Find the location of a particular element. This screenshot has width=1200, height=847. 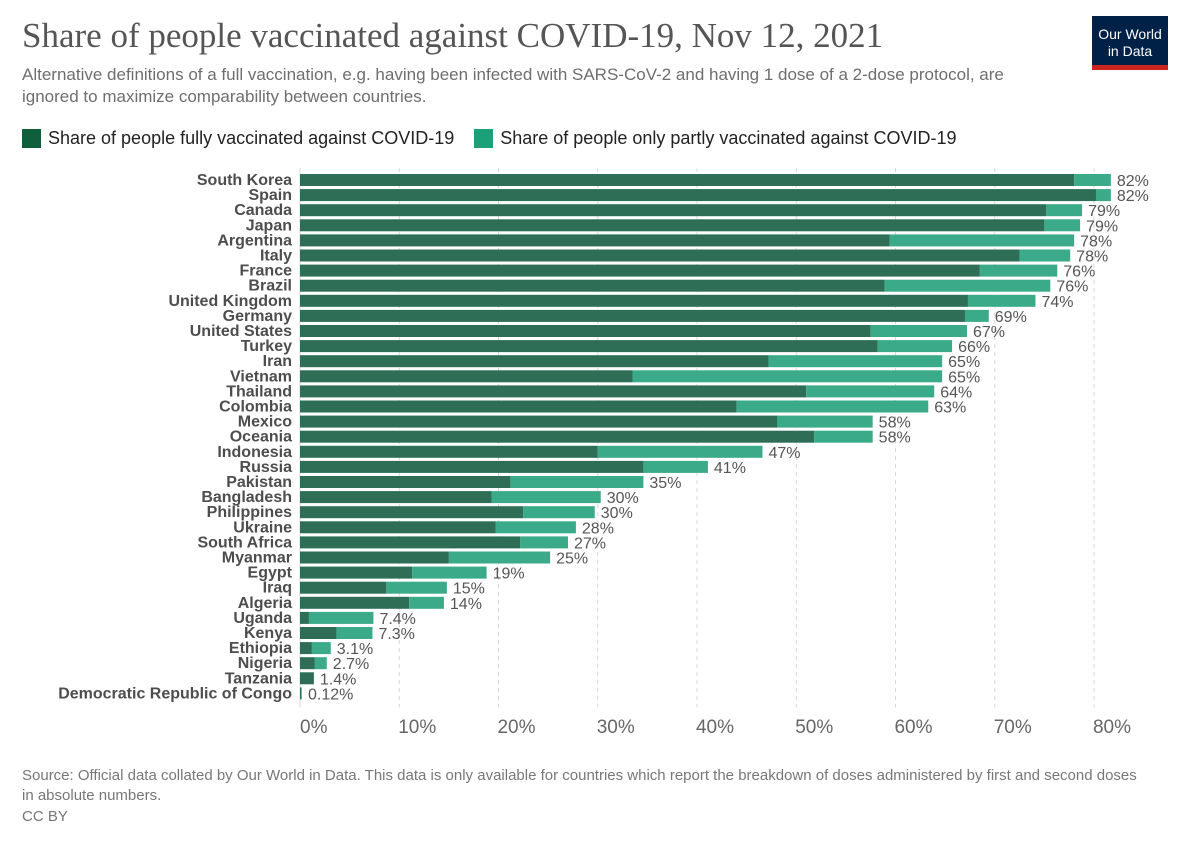

category-label: Turkey is located at coordinates (266, 346).